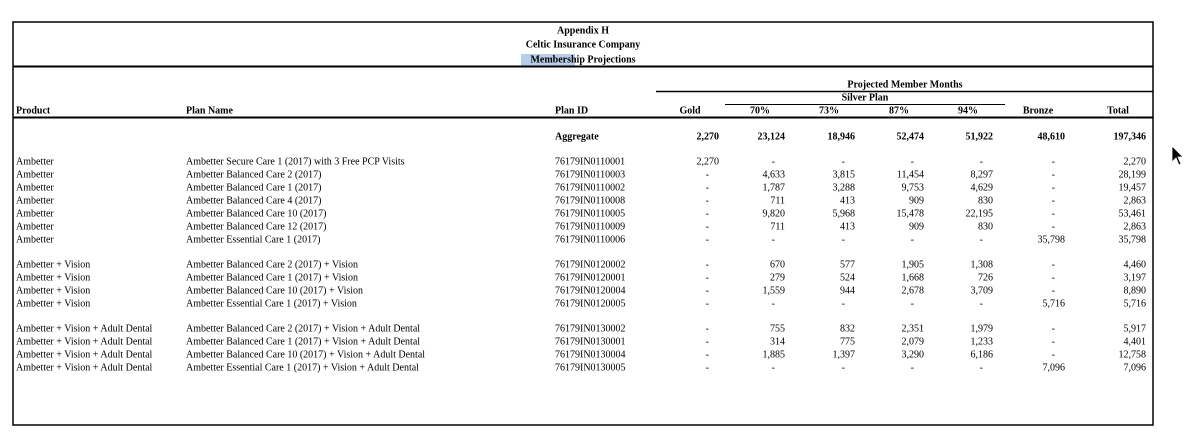 Image resolution: width=1185 pixels, height=442 pixels. What do you see at coordinates (1054, 367) in the screenshot?
I see `table-cell: 7,096` at bounding box center [1054, 367].